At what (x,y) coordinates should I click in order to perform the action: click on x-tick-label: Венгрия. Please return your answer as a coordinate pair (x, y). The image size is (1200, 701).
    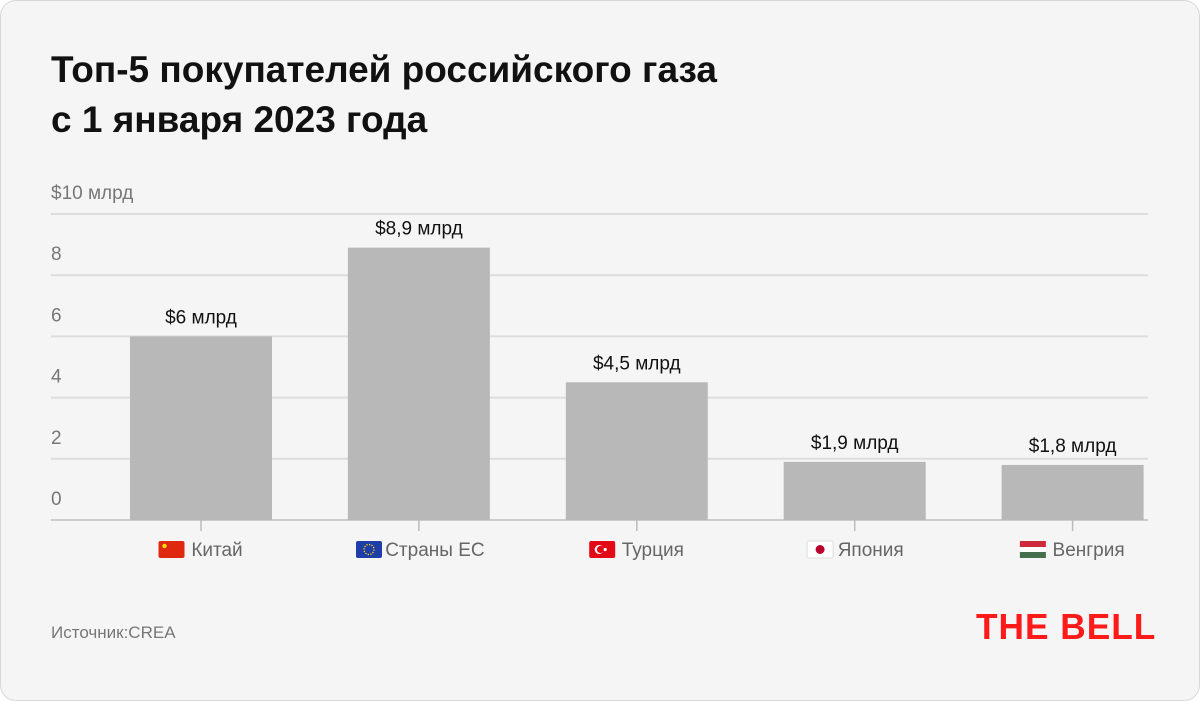
    Looking at the image, I should click on (1089, 550).